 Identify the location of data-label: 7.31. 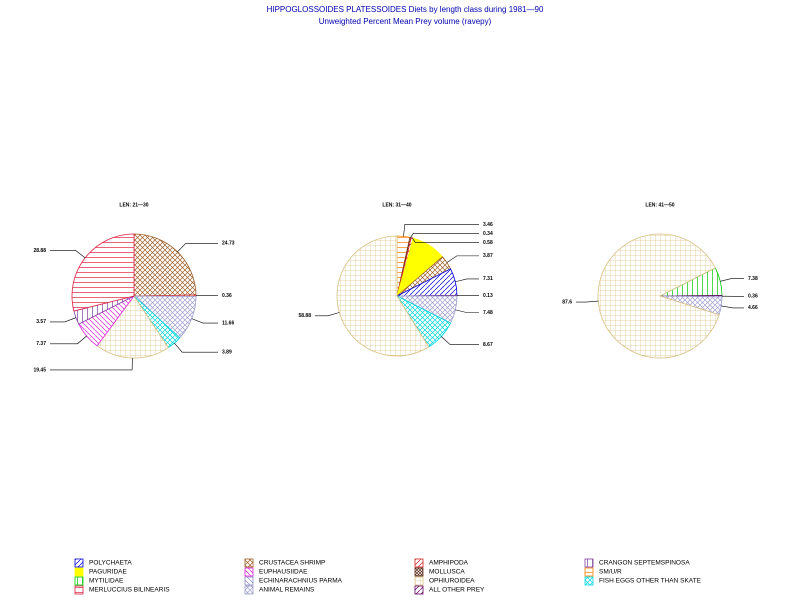
(488, 279).